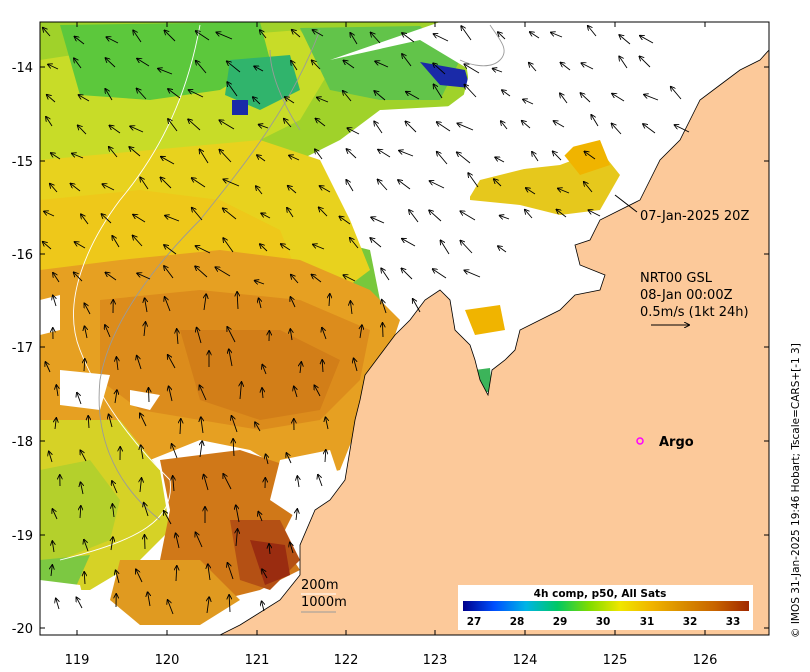 This screenshot has width=810, height=672. I want to click on argo-label: Argo, so click(676, 442).